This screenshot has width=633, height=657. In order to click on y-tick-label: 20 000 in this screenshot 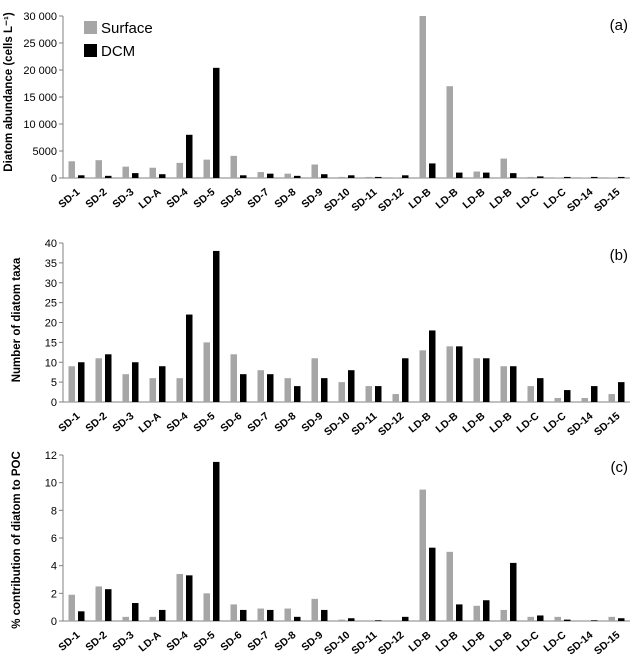, I will do `click(40, 71)`.